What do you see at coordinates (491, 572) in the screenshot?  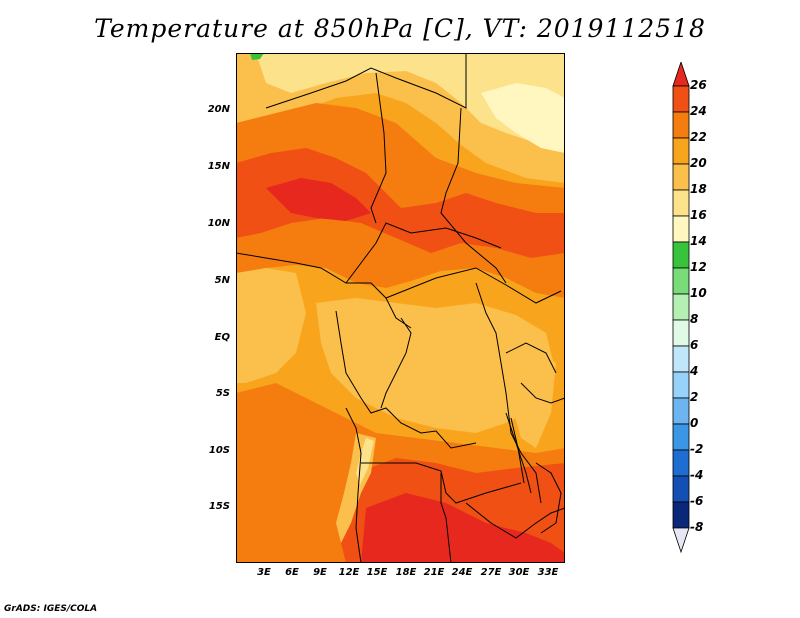 I see `lon-tick-label: 27E` at bounding box center [491, 572].